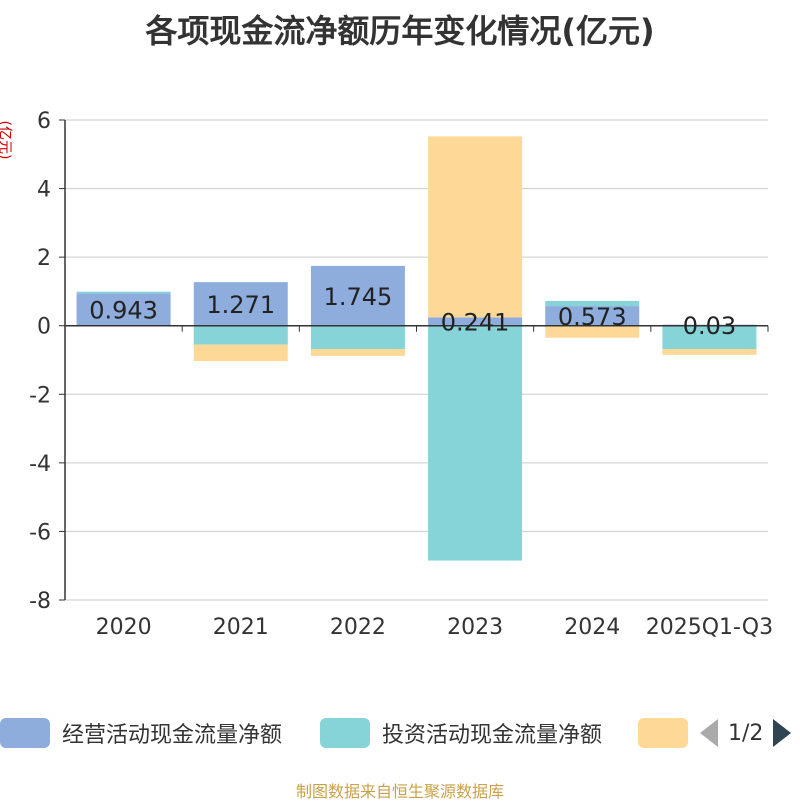 The height and width of the screenshot is (802, 800). Describe the element at coordinates (241, 627) in the screenshot. I see `x-tick-label: 2021` at that location.